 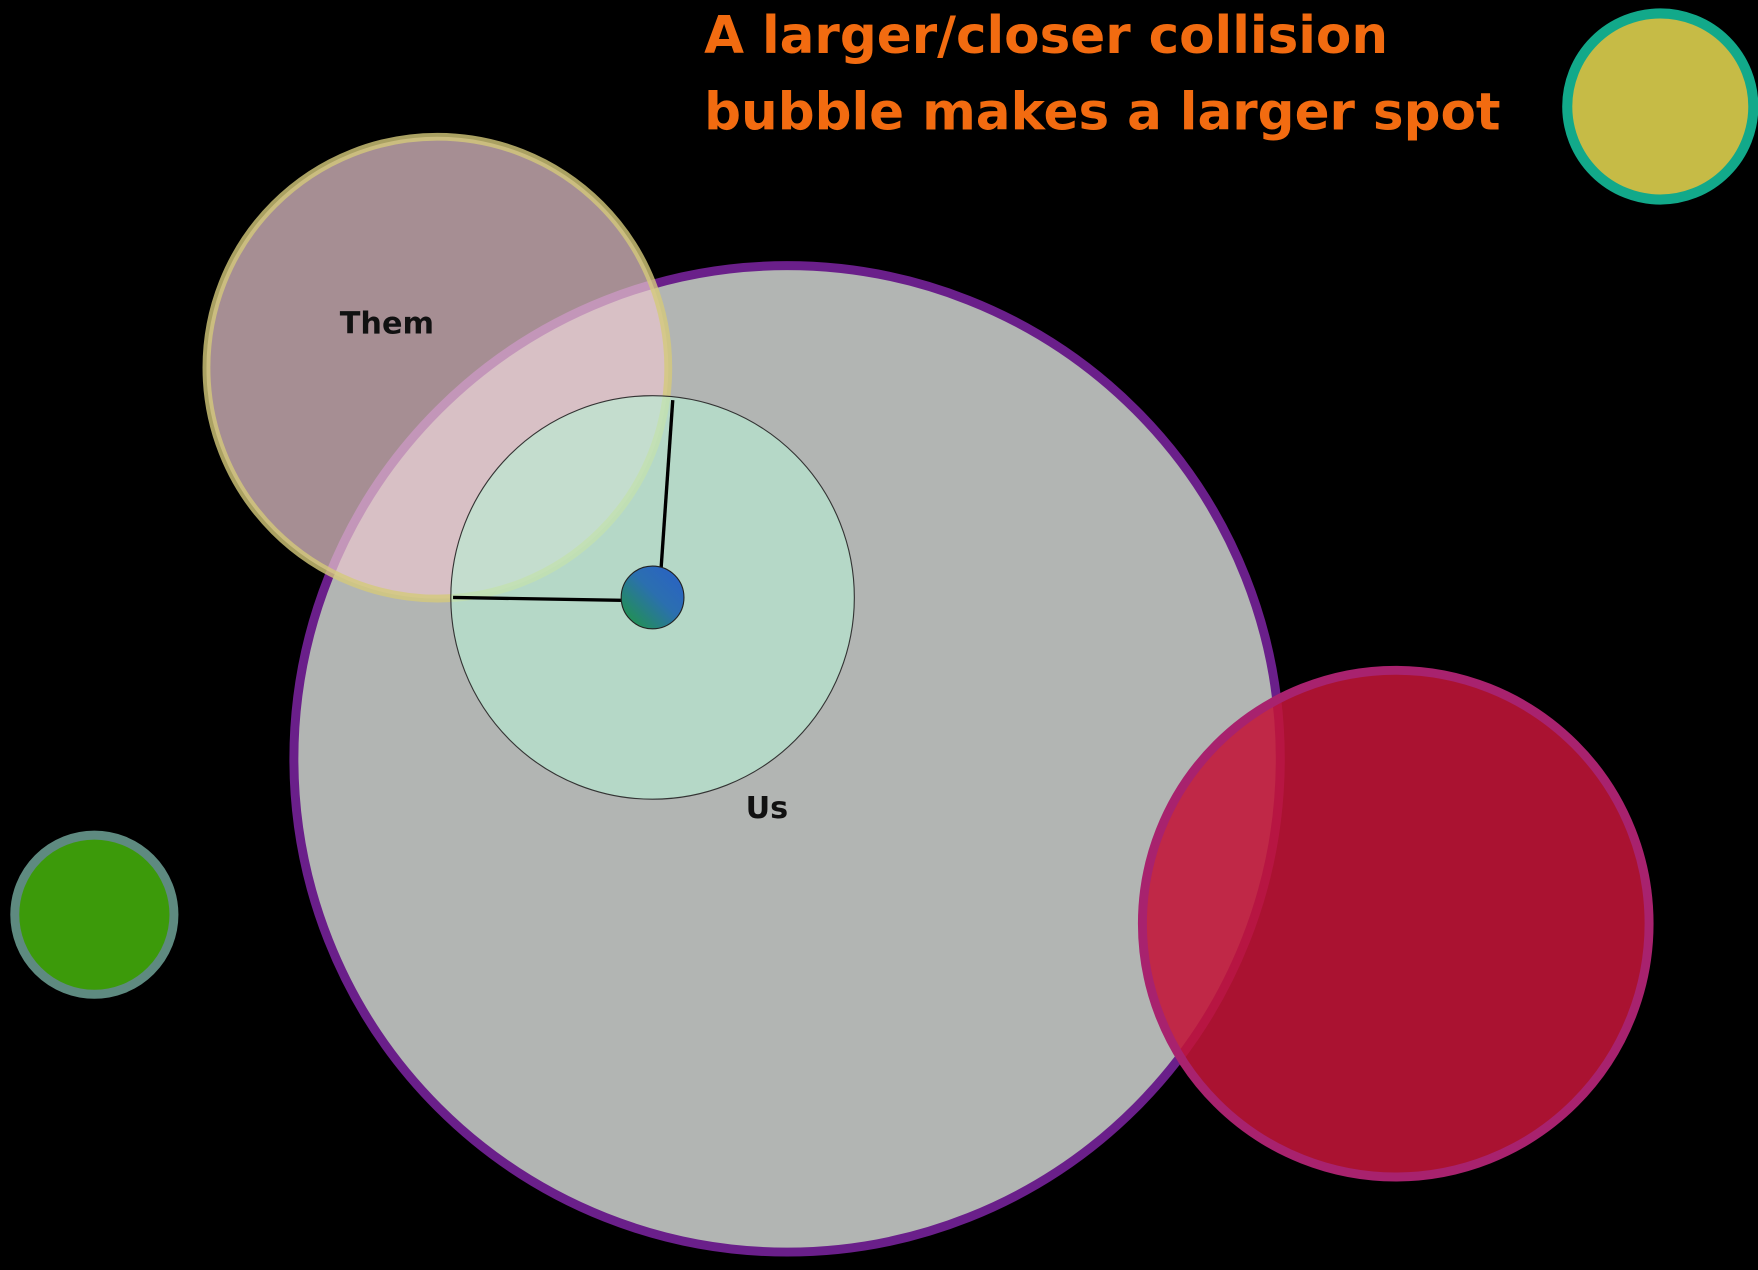 What do you see at coordinates (387, 324) in the screenshot?
I see `them-label: Them` at bounding box center [387, 324].